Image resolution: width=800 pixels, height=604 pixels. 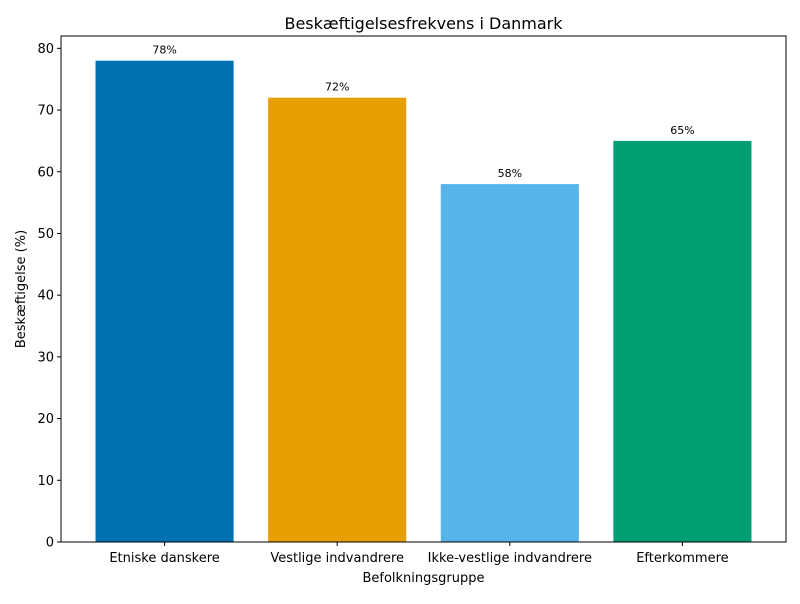 What do you see at coordinates (21, 289) in the screenshot?
I see `y-axis-label: Beskæftigelse (%)` at bounding box center [21, 289].